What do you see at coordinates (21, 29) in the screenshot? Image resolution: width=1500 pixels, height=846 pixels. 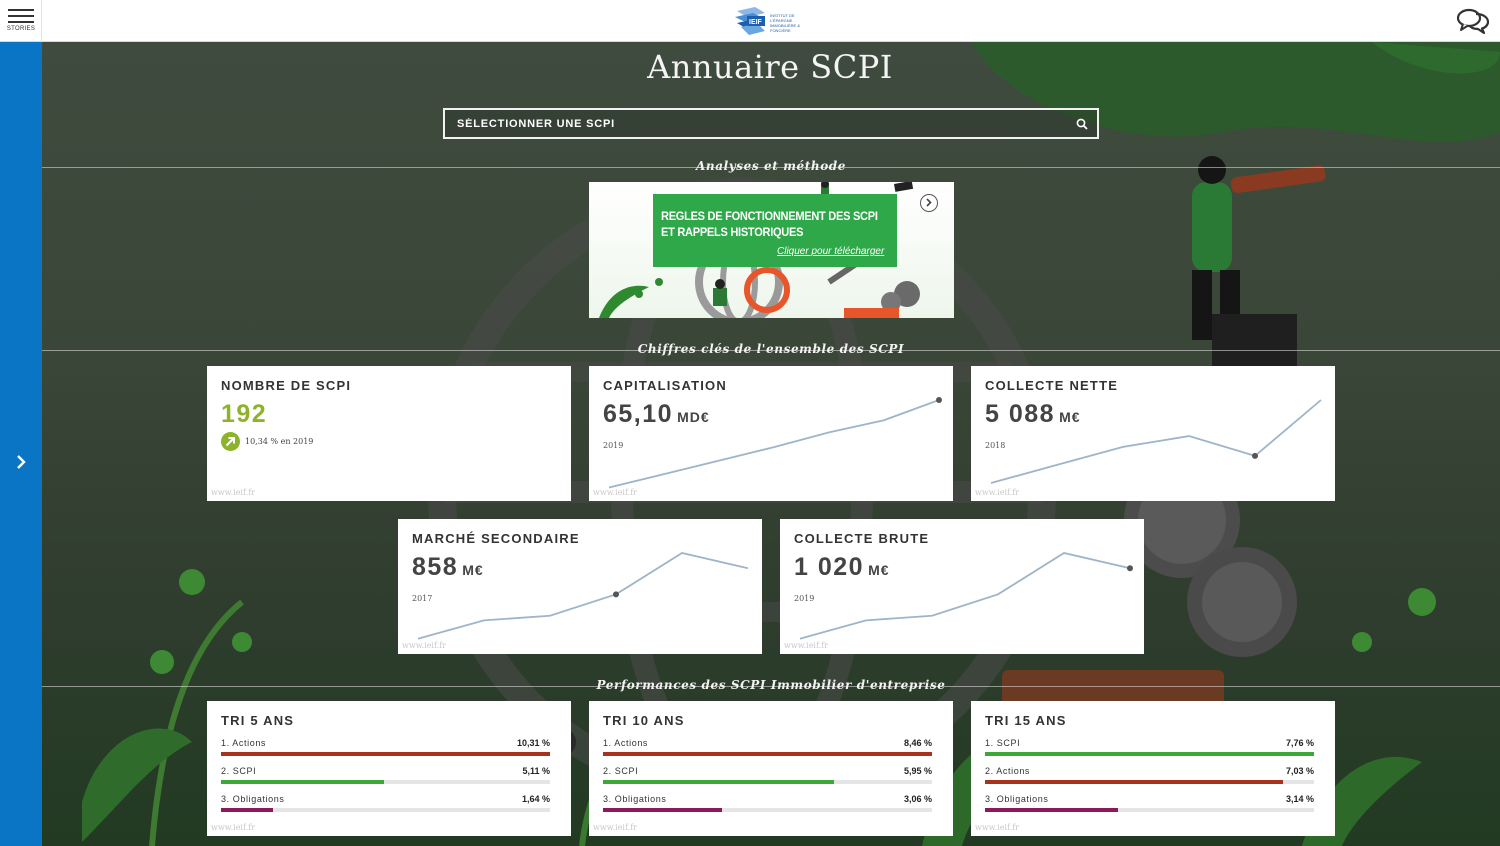 I see `menu-label: STORIES` at bounding box center [21, 29].